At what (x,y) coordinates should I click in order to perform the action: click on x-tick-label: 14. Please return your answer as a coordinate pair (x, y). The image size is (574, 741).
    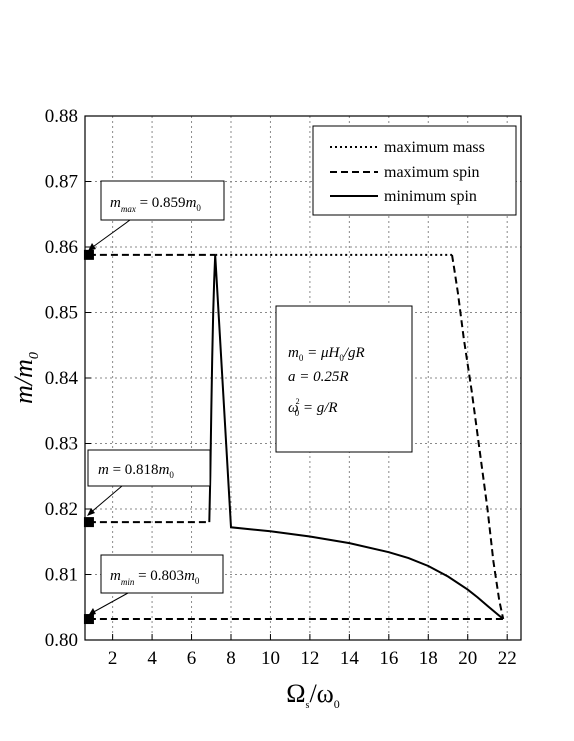
    Looking at the image, I should click on (350, 658).